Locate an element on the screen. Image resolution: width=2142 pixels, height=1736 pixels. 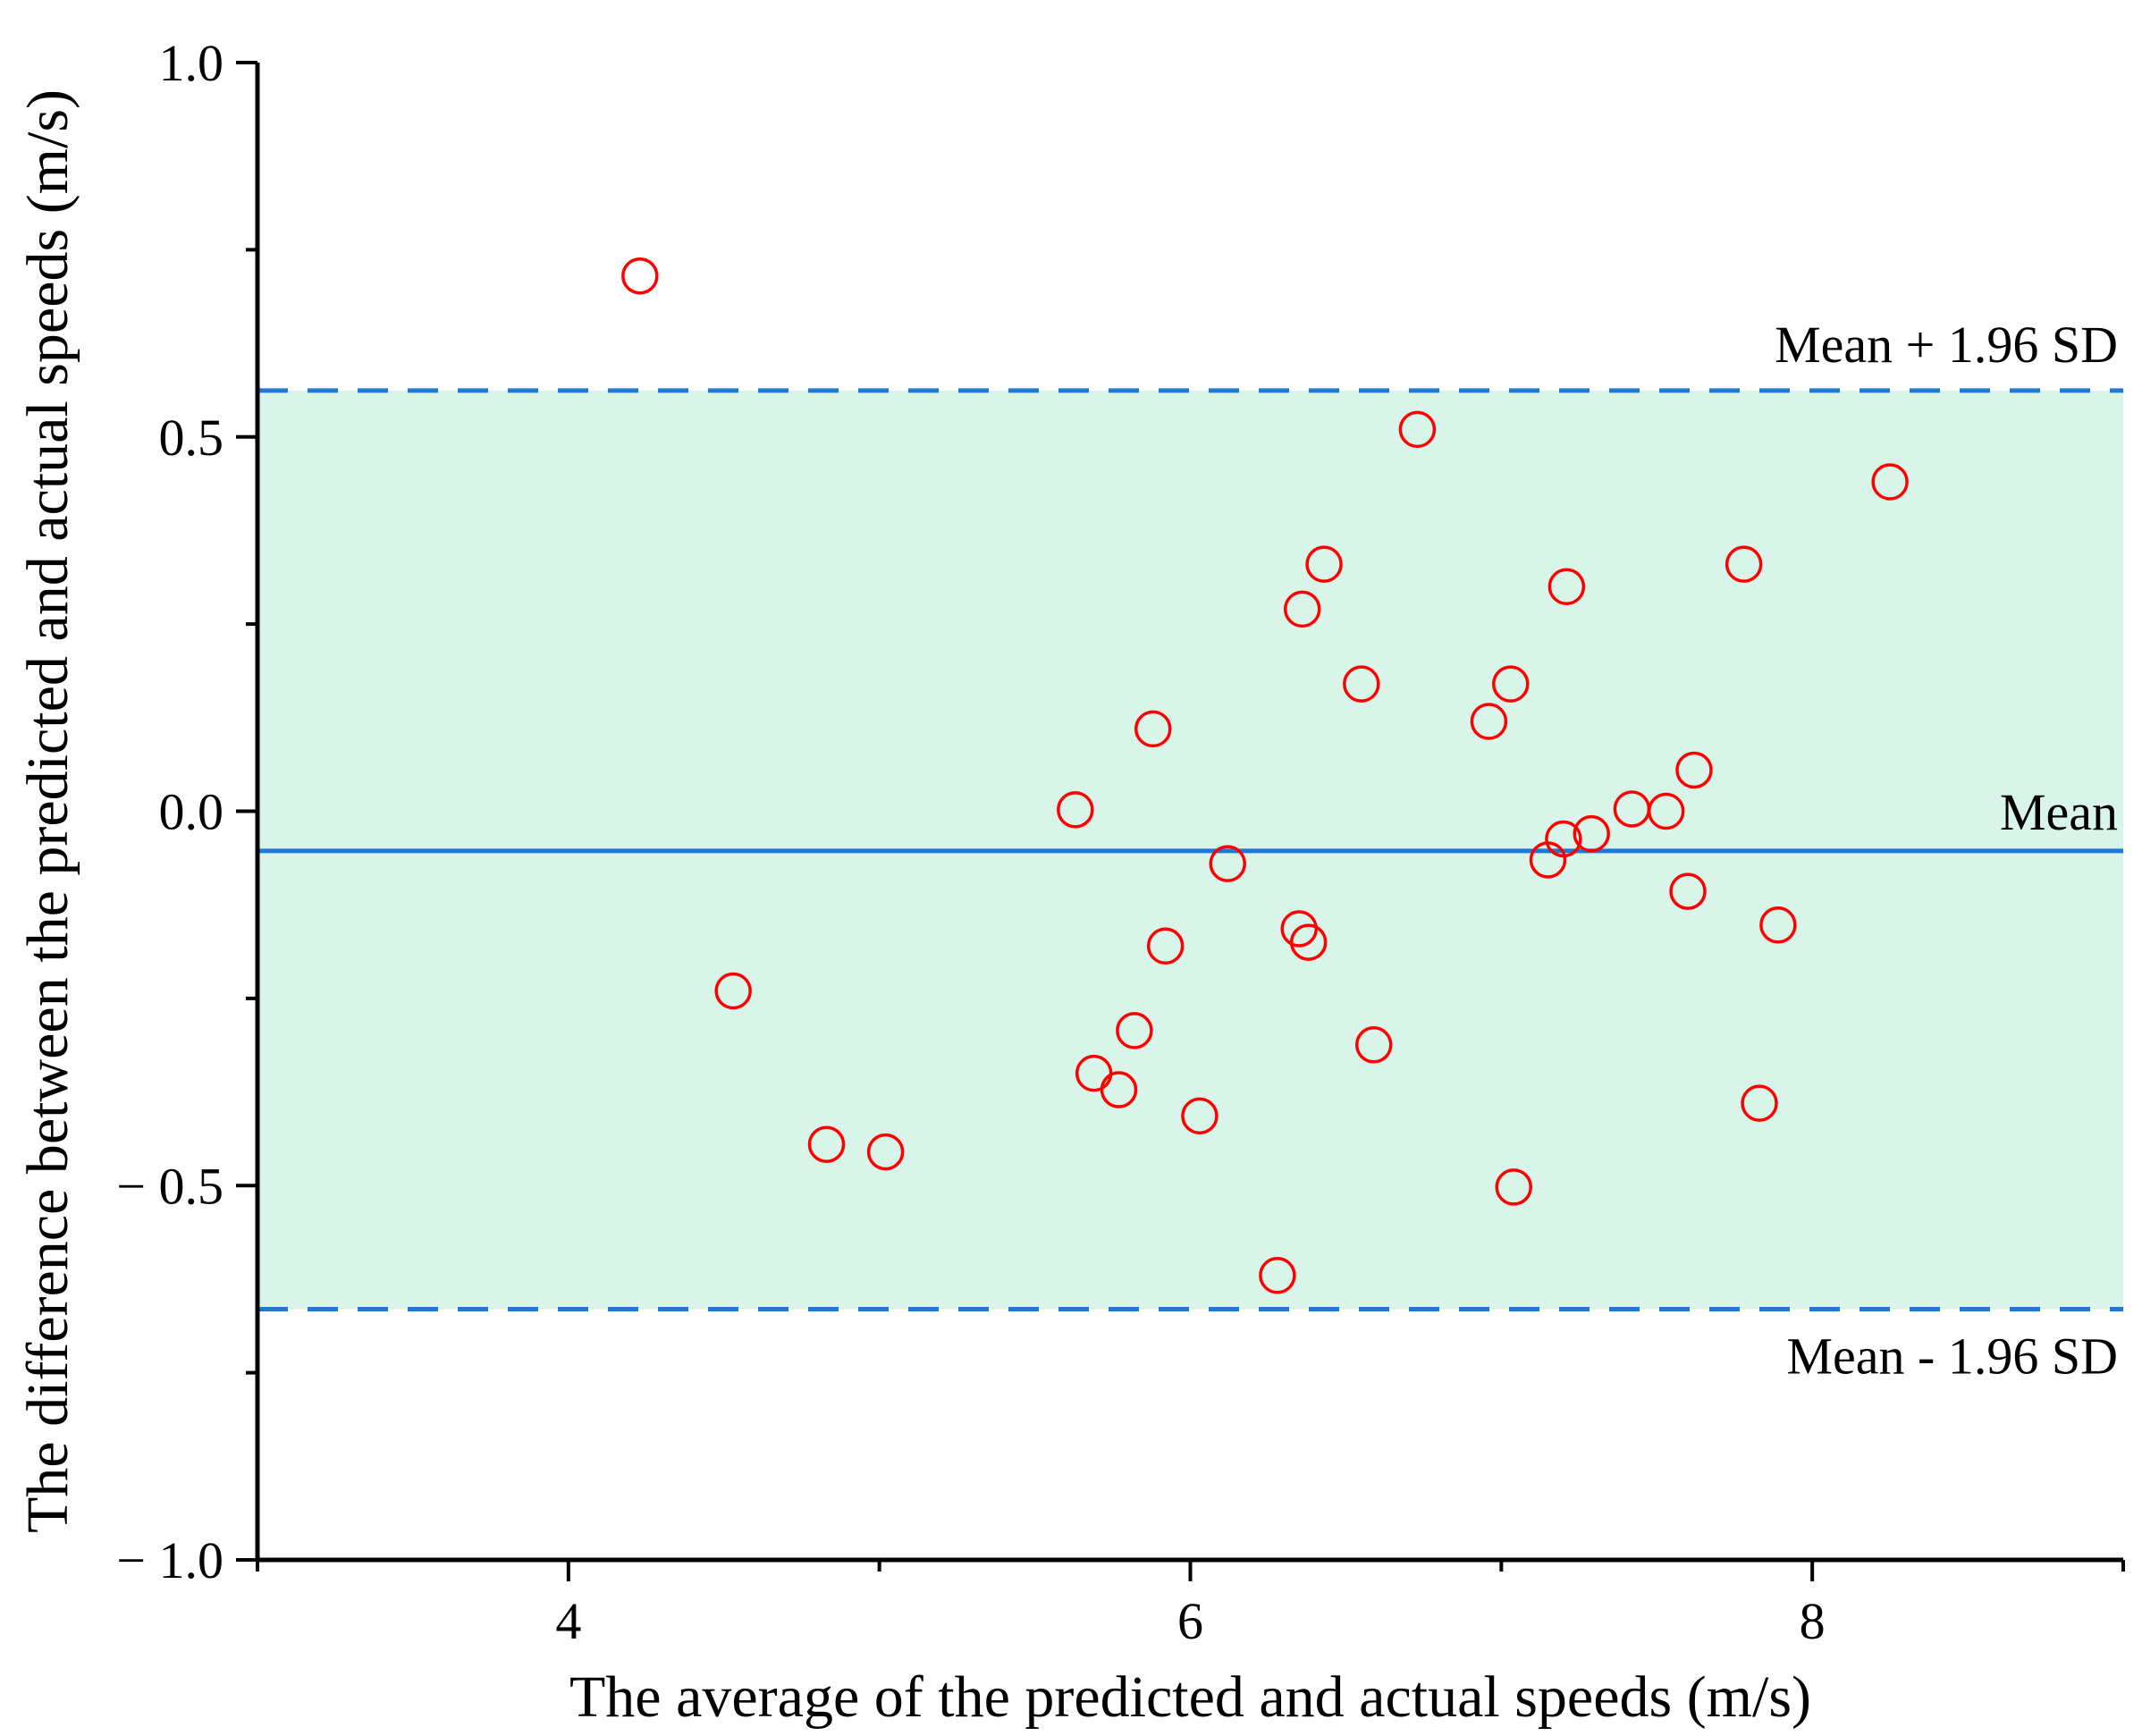
y-ticks: − 1.0 − 0.5 0.0 0.5 1.0 is located at coordinates (186, 811).